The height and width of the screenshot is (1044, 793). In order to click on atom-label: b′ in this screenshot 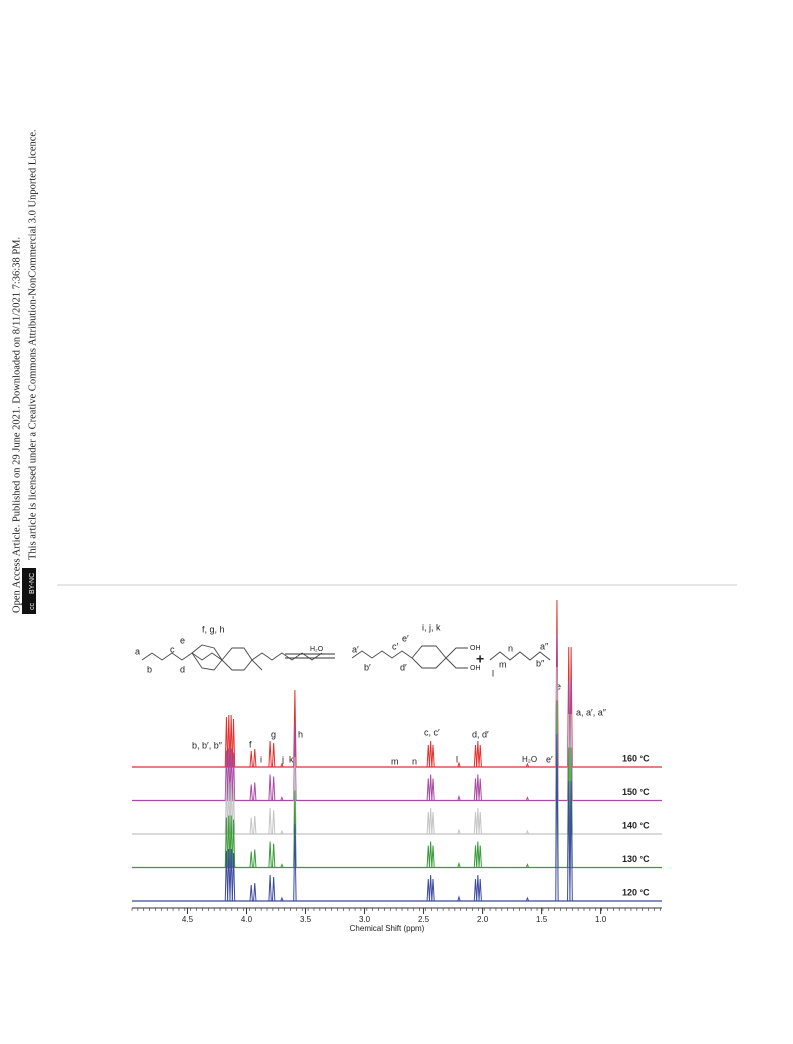, I will do `click(367, 667)`.